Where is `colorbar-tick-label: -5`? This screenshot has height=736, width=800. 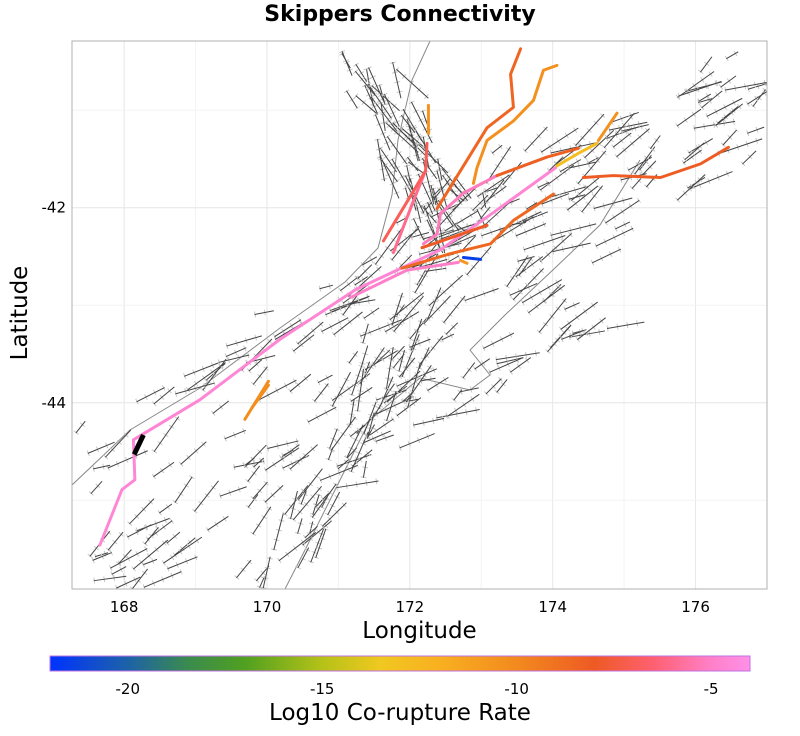 colorbar-tick-label: -5 is located at coordinates (711, 689).